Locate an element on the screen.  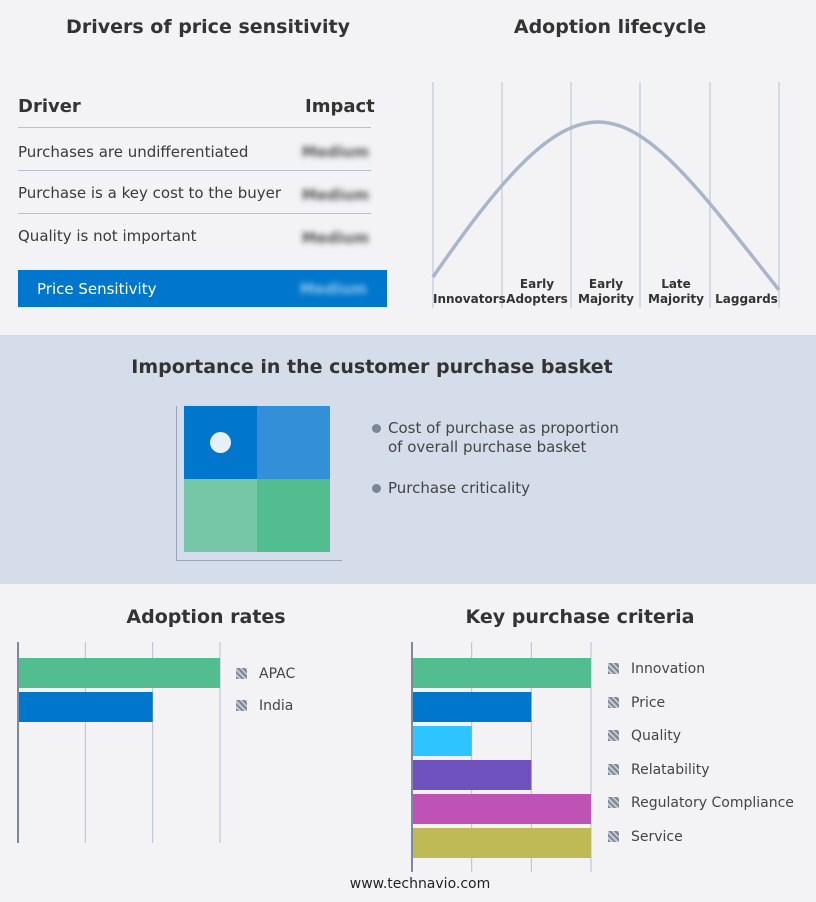
position-marker is located at coordinates (220, 442).